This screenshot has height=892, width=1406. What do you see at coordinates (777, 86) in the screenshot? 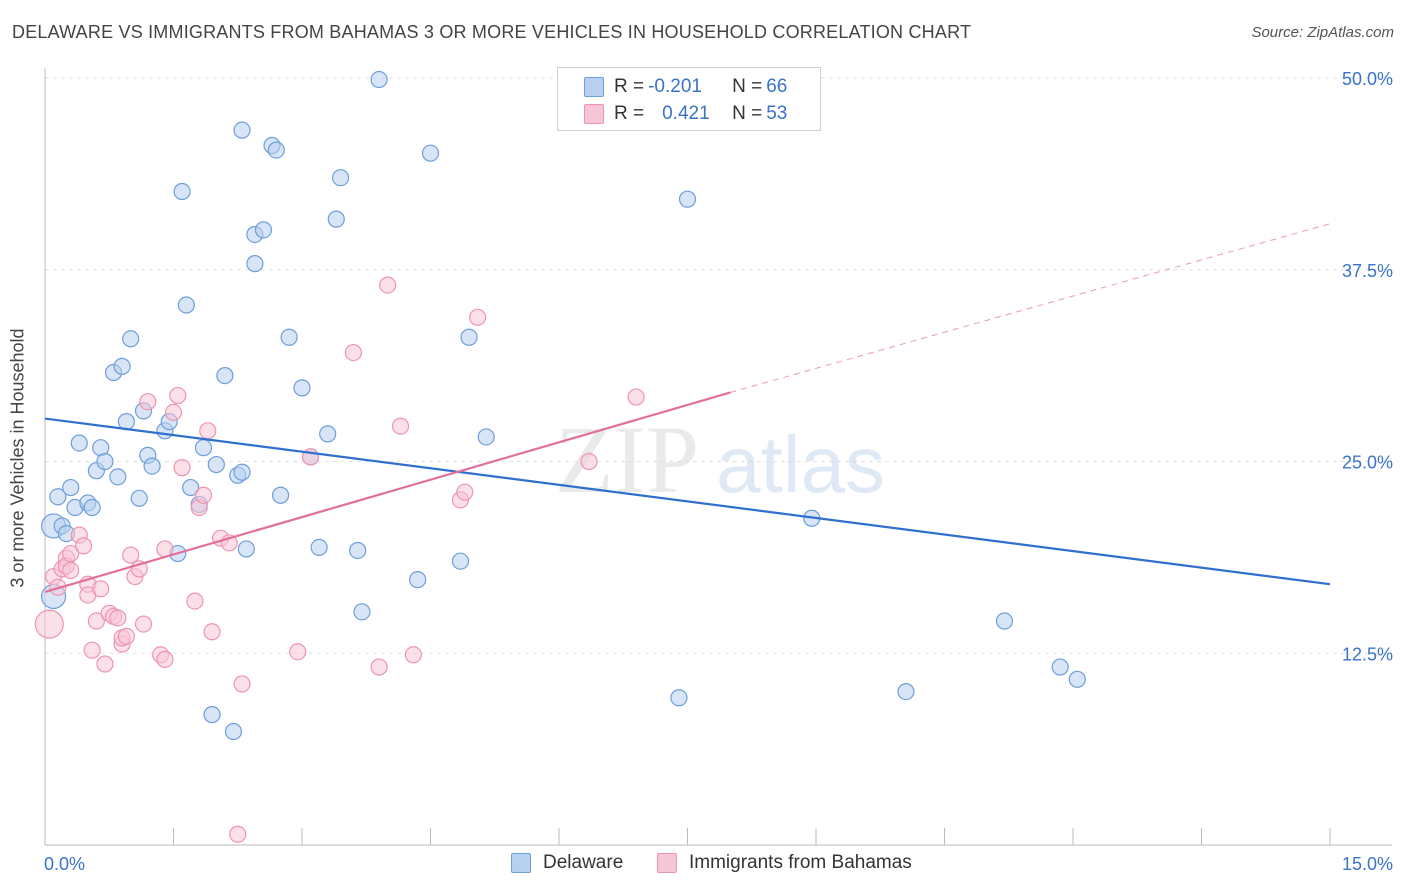
I see `legend-n-value: 66` at bounding box center [777, 86].